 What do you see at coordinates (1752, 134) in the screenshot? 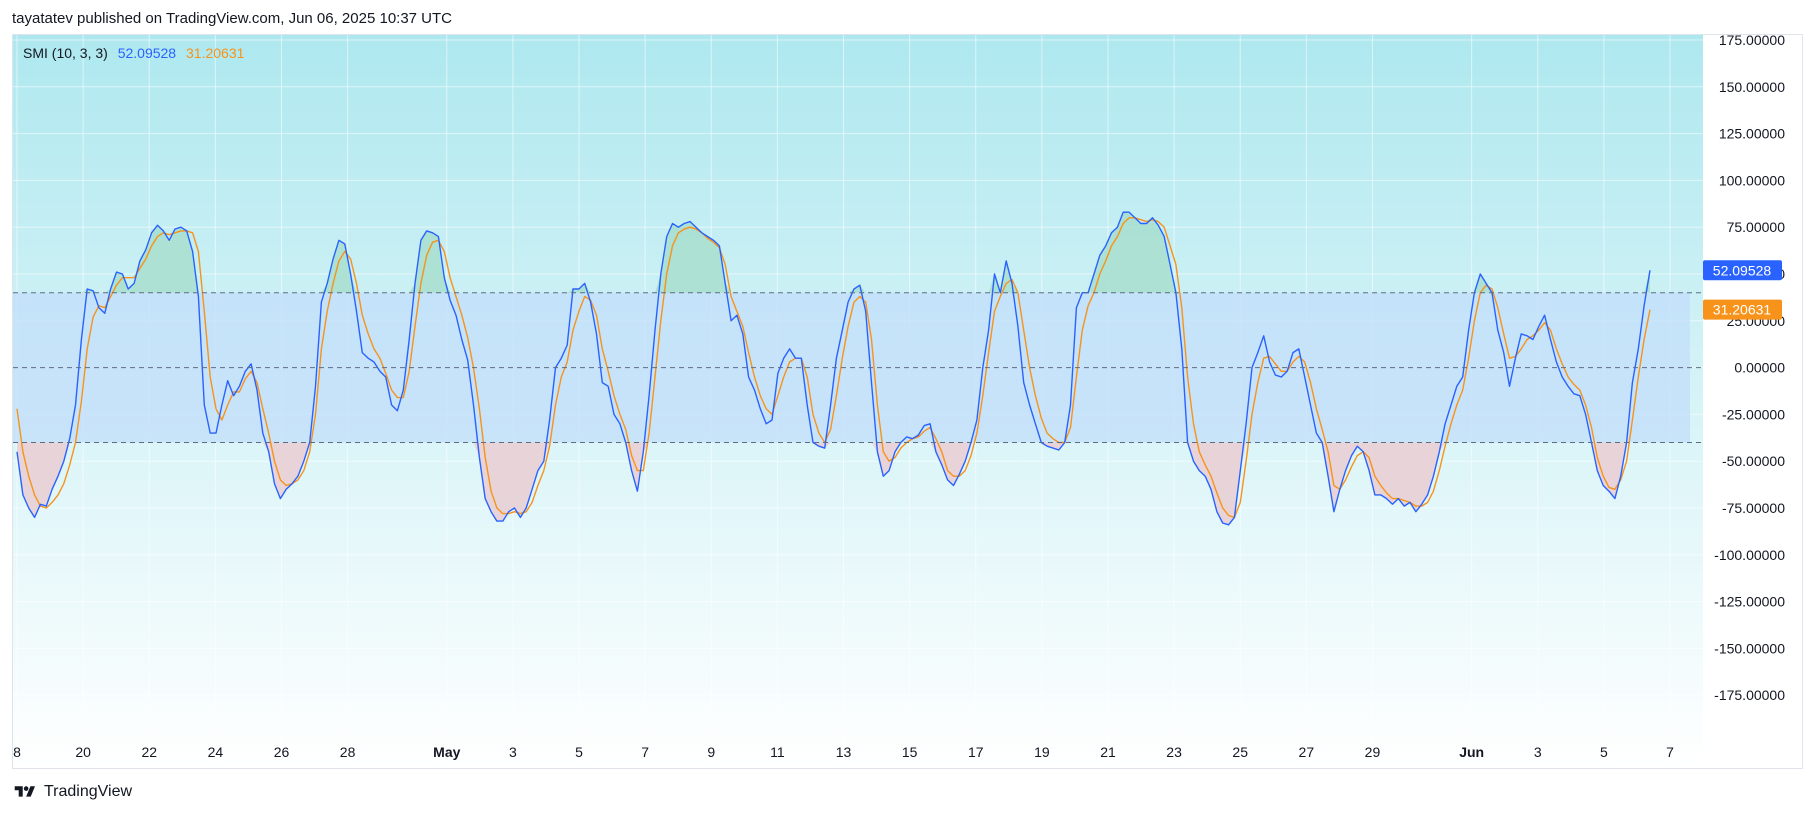
I see `y-tick-label: 125.00000` at bounding box center [1752, 134].